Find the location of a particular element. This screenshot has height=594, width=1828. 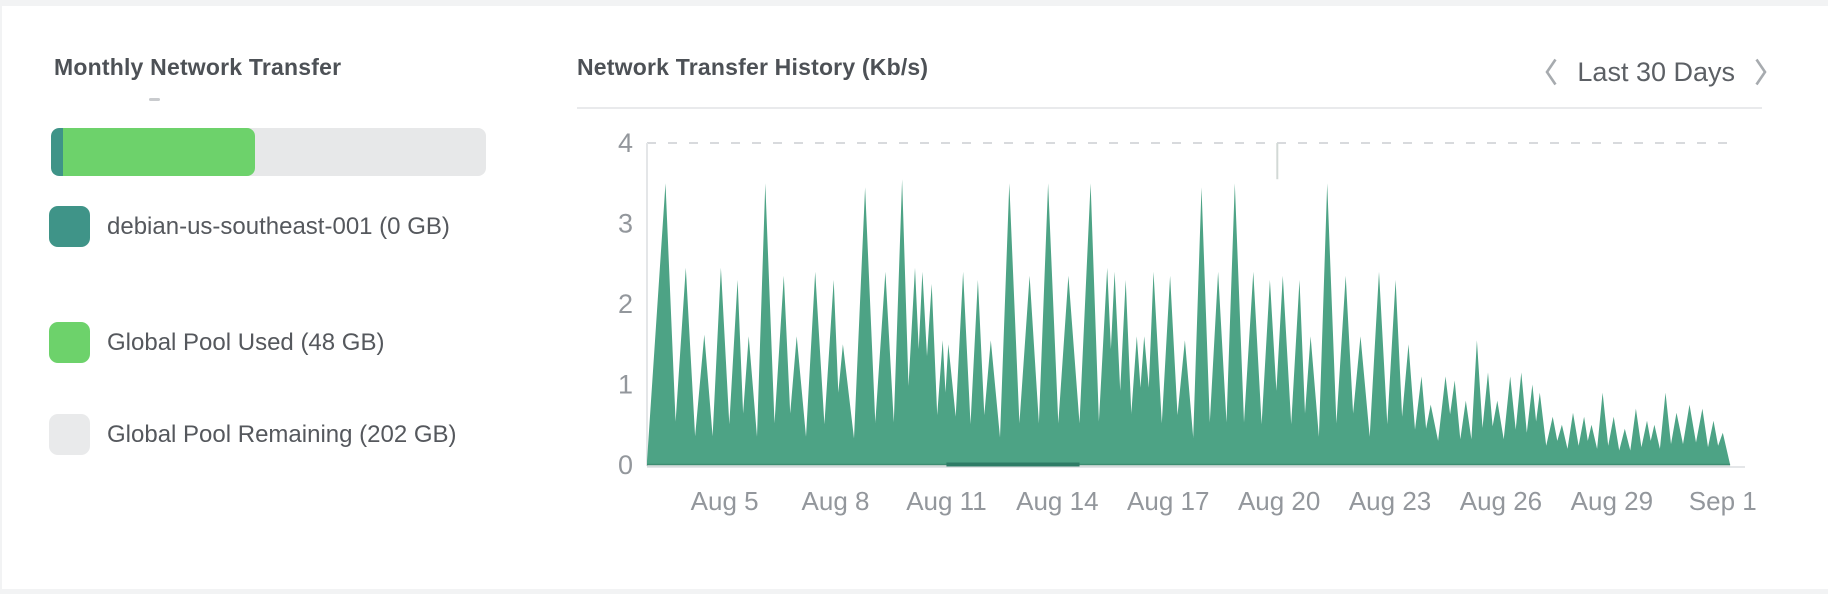

legend-item-pool-used: Global Pool Used (48 GB) is located at coordinates (253, 342).